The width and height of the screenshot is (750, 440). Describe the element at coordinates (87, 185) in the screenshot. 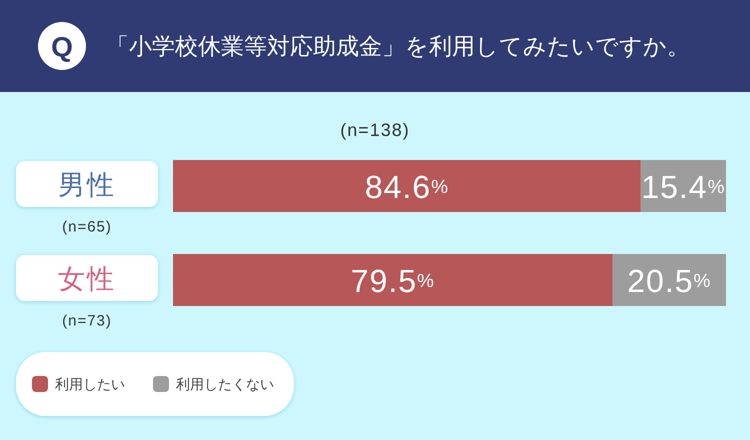

I see `y-tick-label: 男性` at that location.